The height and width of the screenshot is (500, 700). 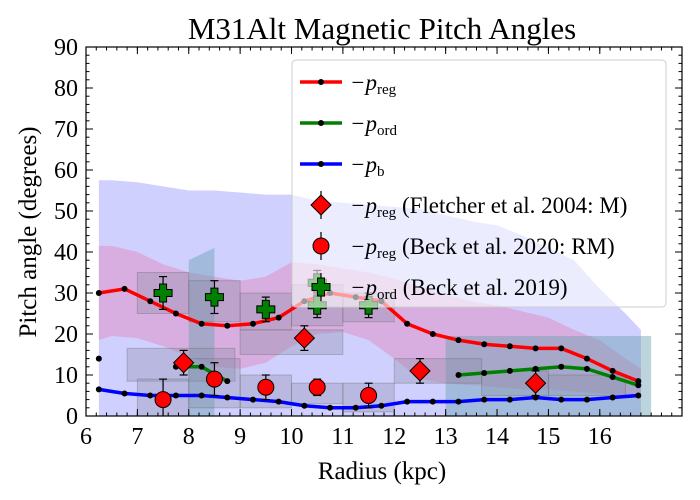 What do you see at coordinates (66, 335) in the screenshot?
I see `y-tick-label: 20` at bounding box center [66, 335].